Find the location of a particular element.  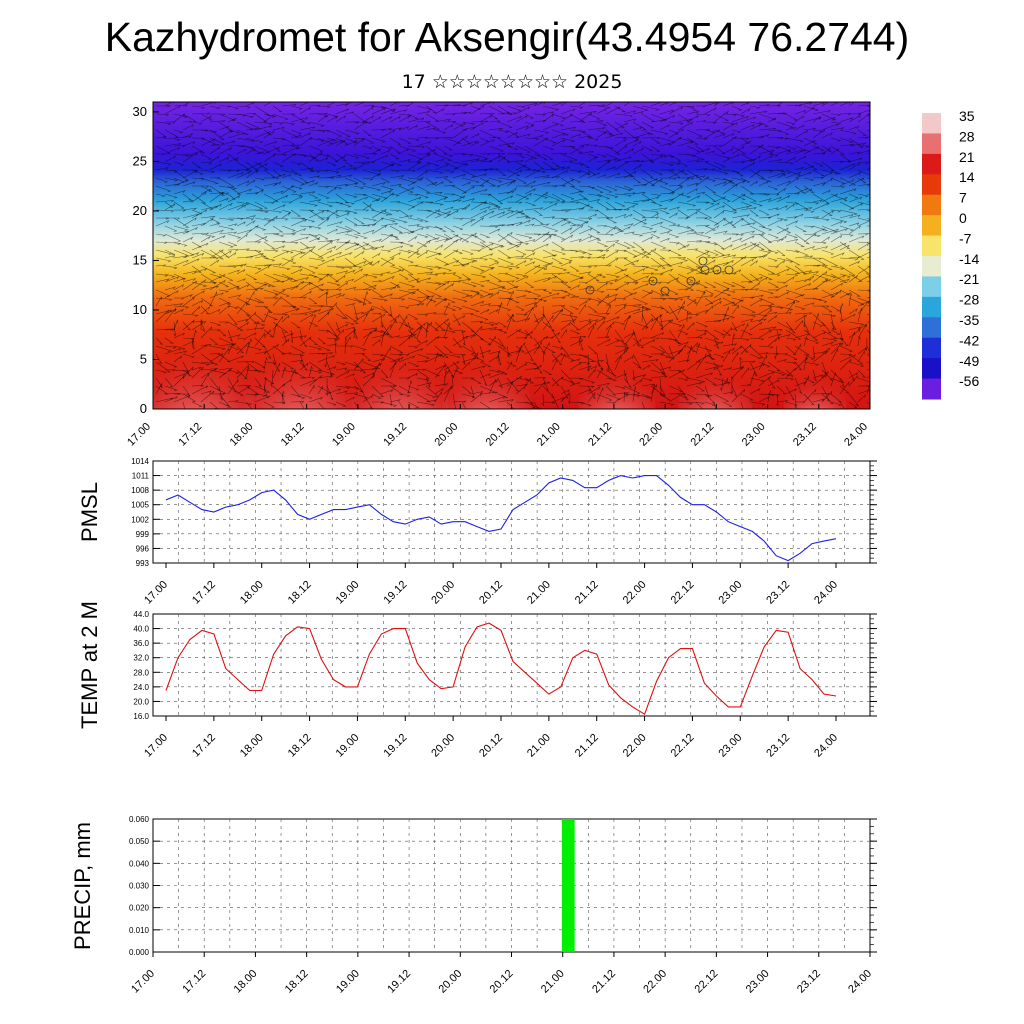

precip-bar is located at coordinates (568, 885).